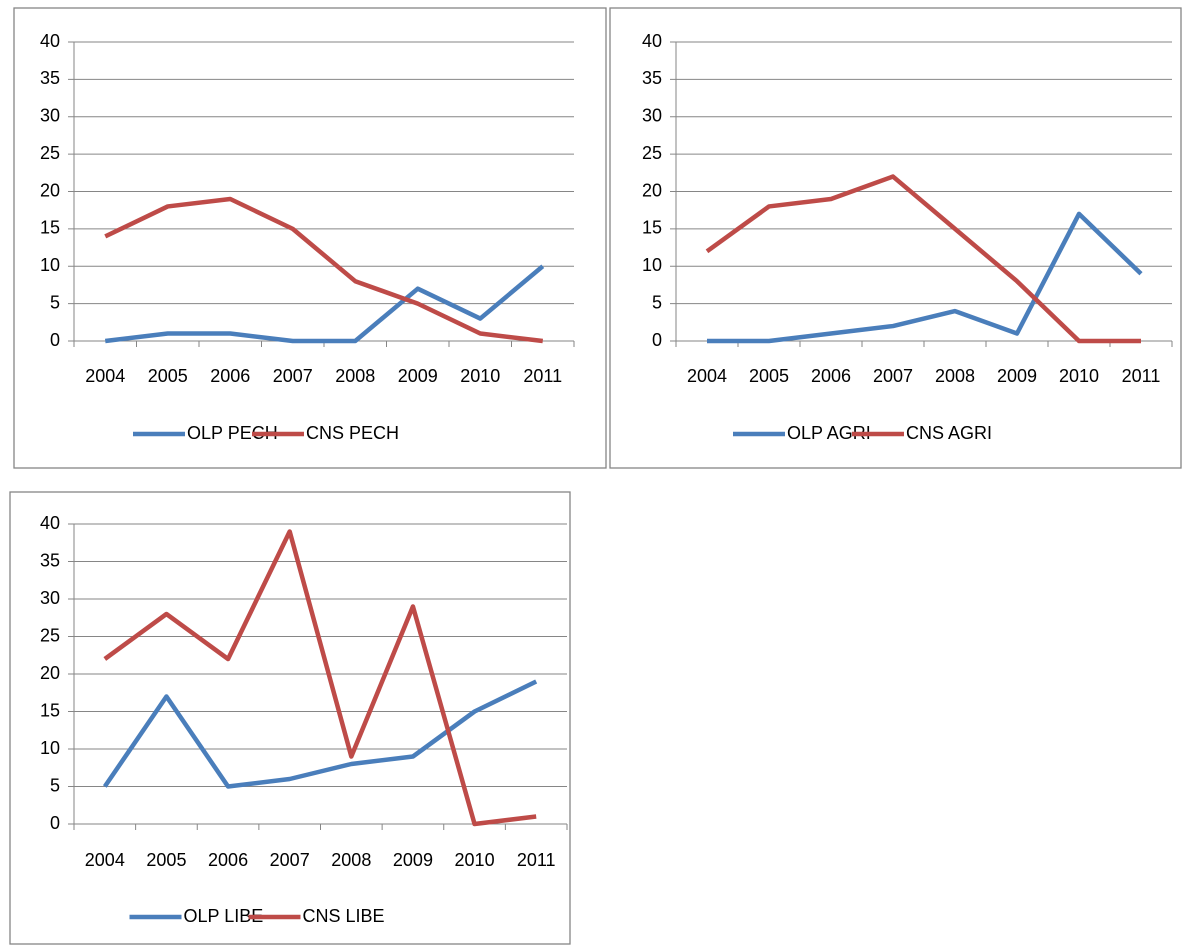  Describe the element at coordinates (224, 916) in the screenshot. I see `legend-label: OLP LIBE` at that location.